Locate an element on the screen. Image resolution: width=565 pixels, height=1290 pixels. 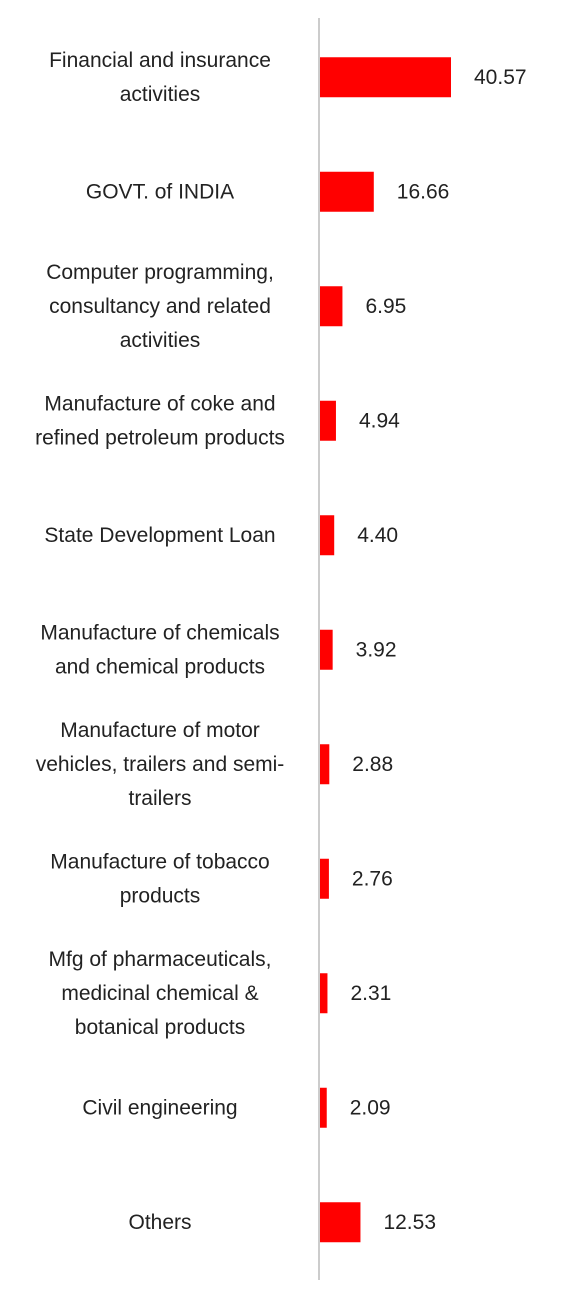
category-label-line: botanical products is located at coordinates (160, 1027).